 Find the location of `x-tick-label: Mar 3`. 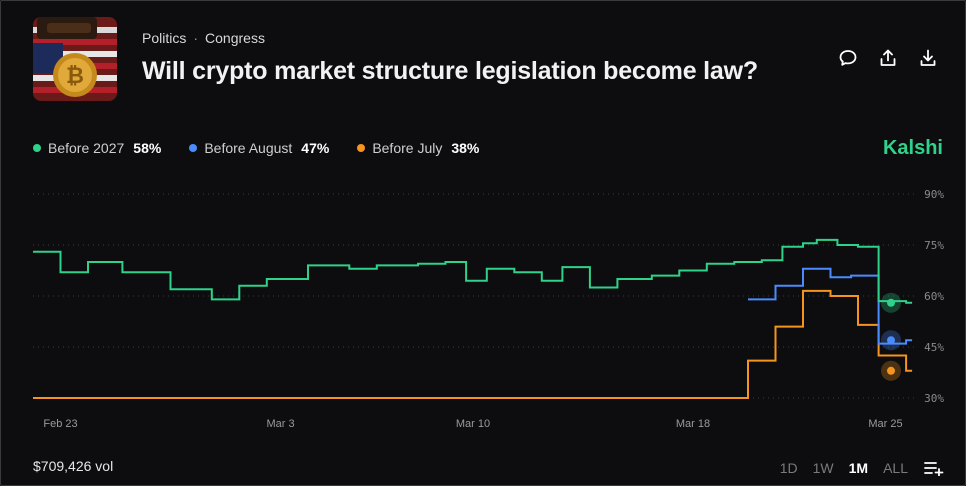

x-tick-label: Mar 3 is located at coordinates (280, 424).